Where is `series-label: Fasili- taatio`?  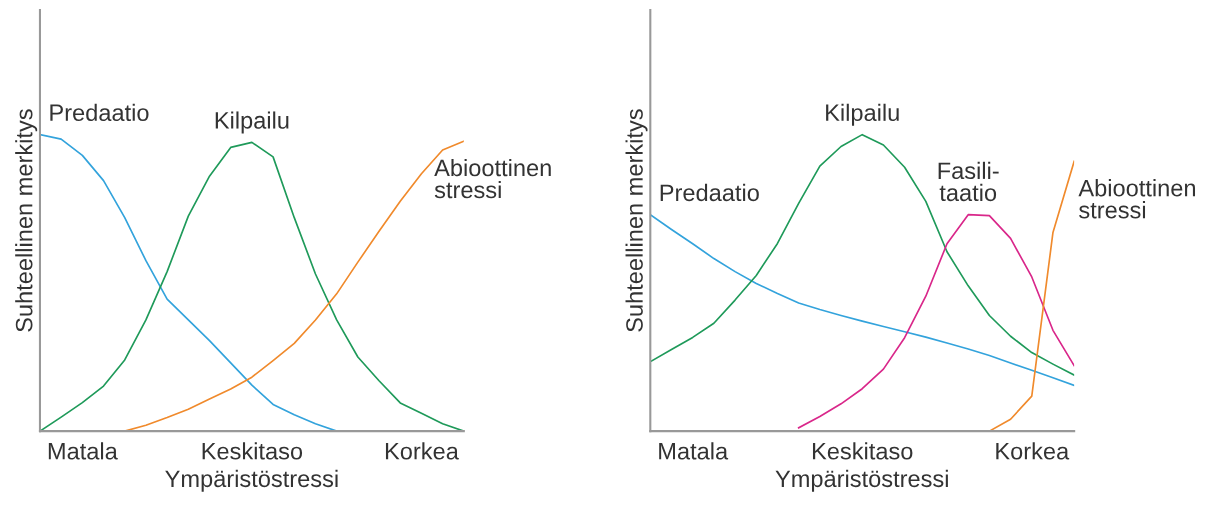 series-label: Fasili- taatio is located at coordinates (968, 181).